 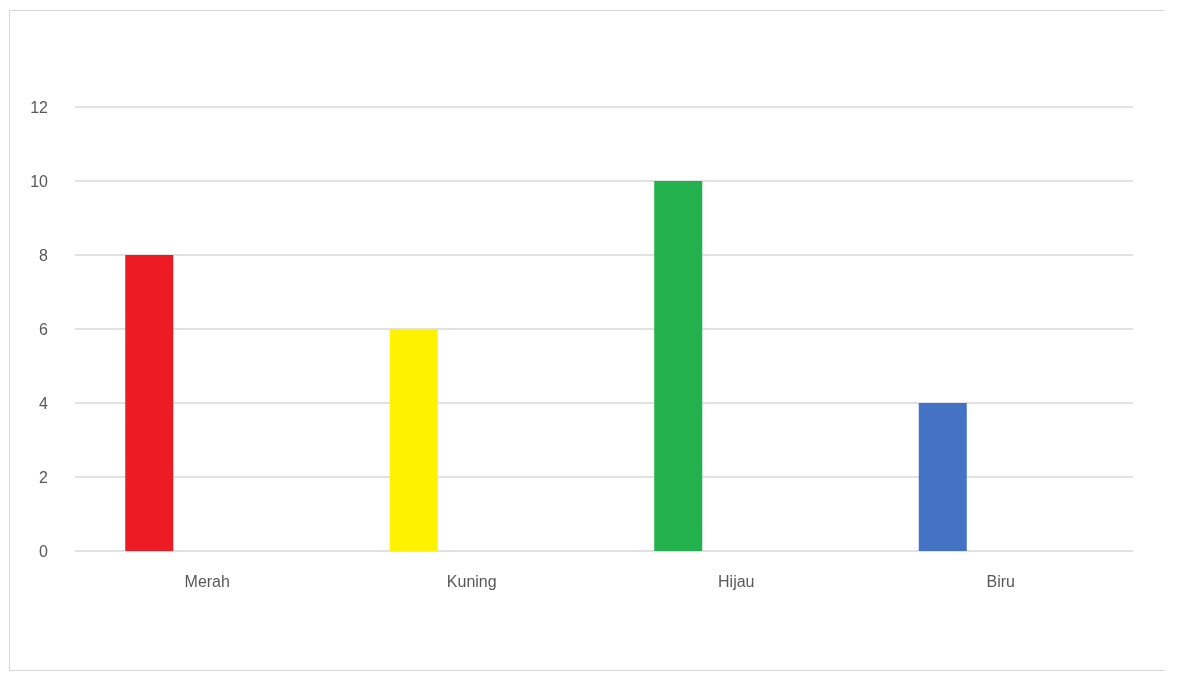 What do you see at coordinates (39, 107) in the screenshot?
I see `y-tick-label: 12` at bounding box center [39, 107].